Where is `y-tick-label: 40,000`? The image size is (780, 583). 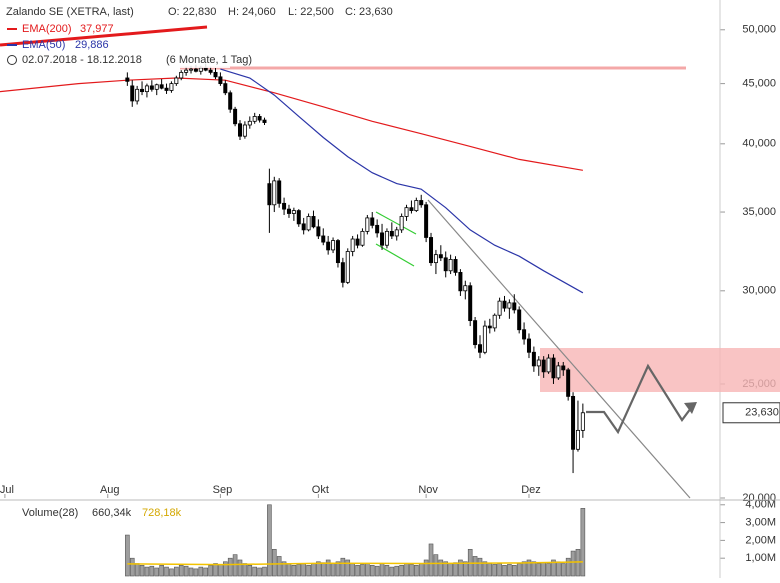 y-tick-label: 40,000 is located at coordinates (759, 144).